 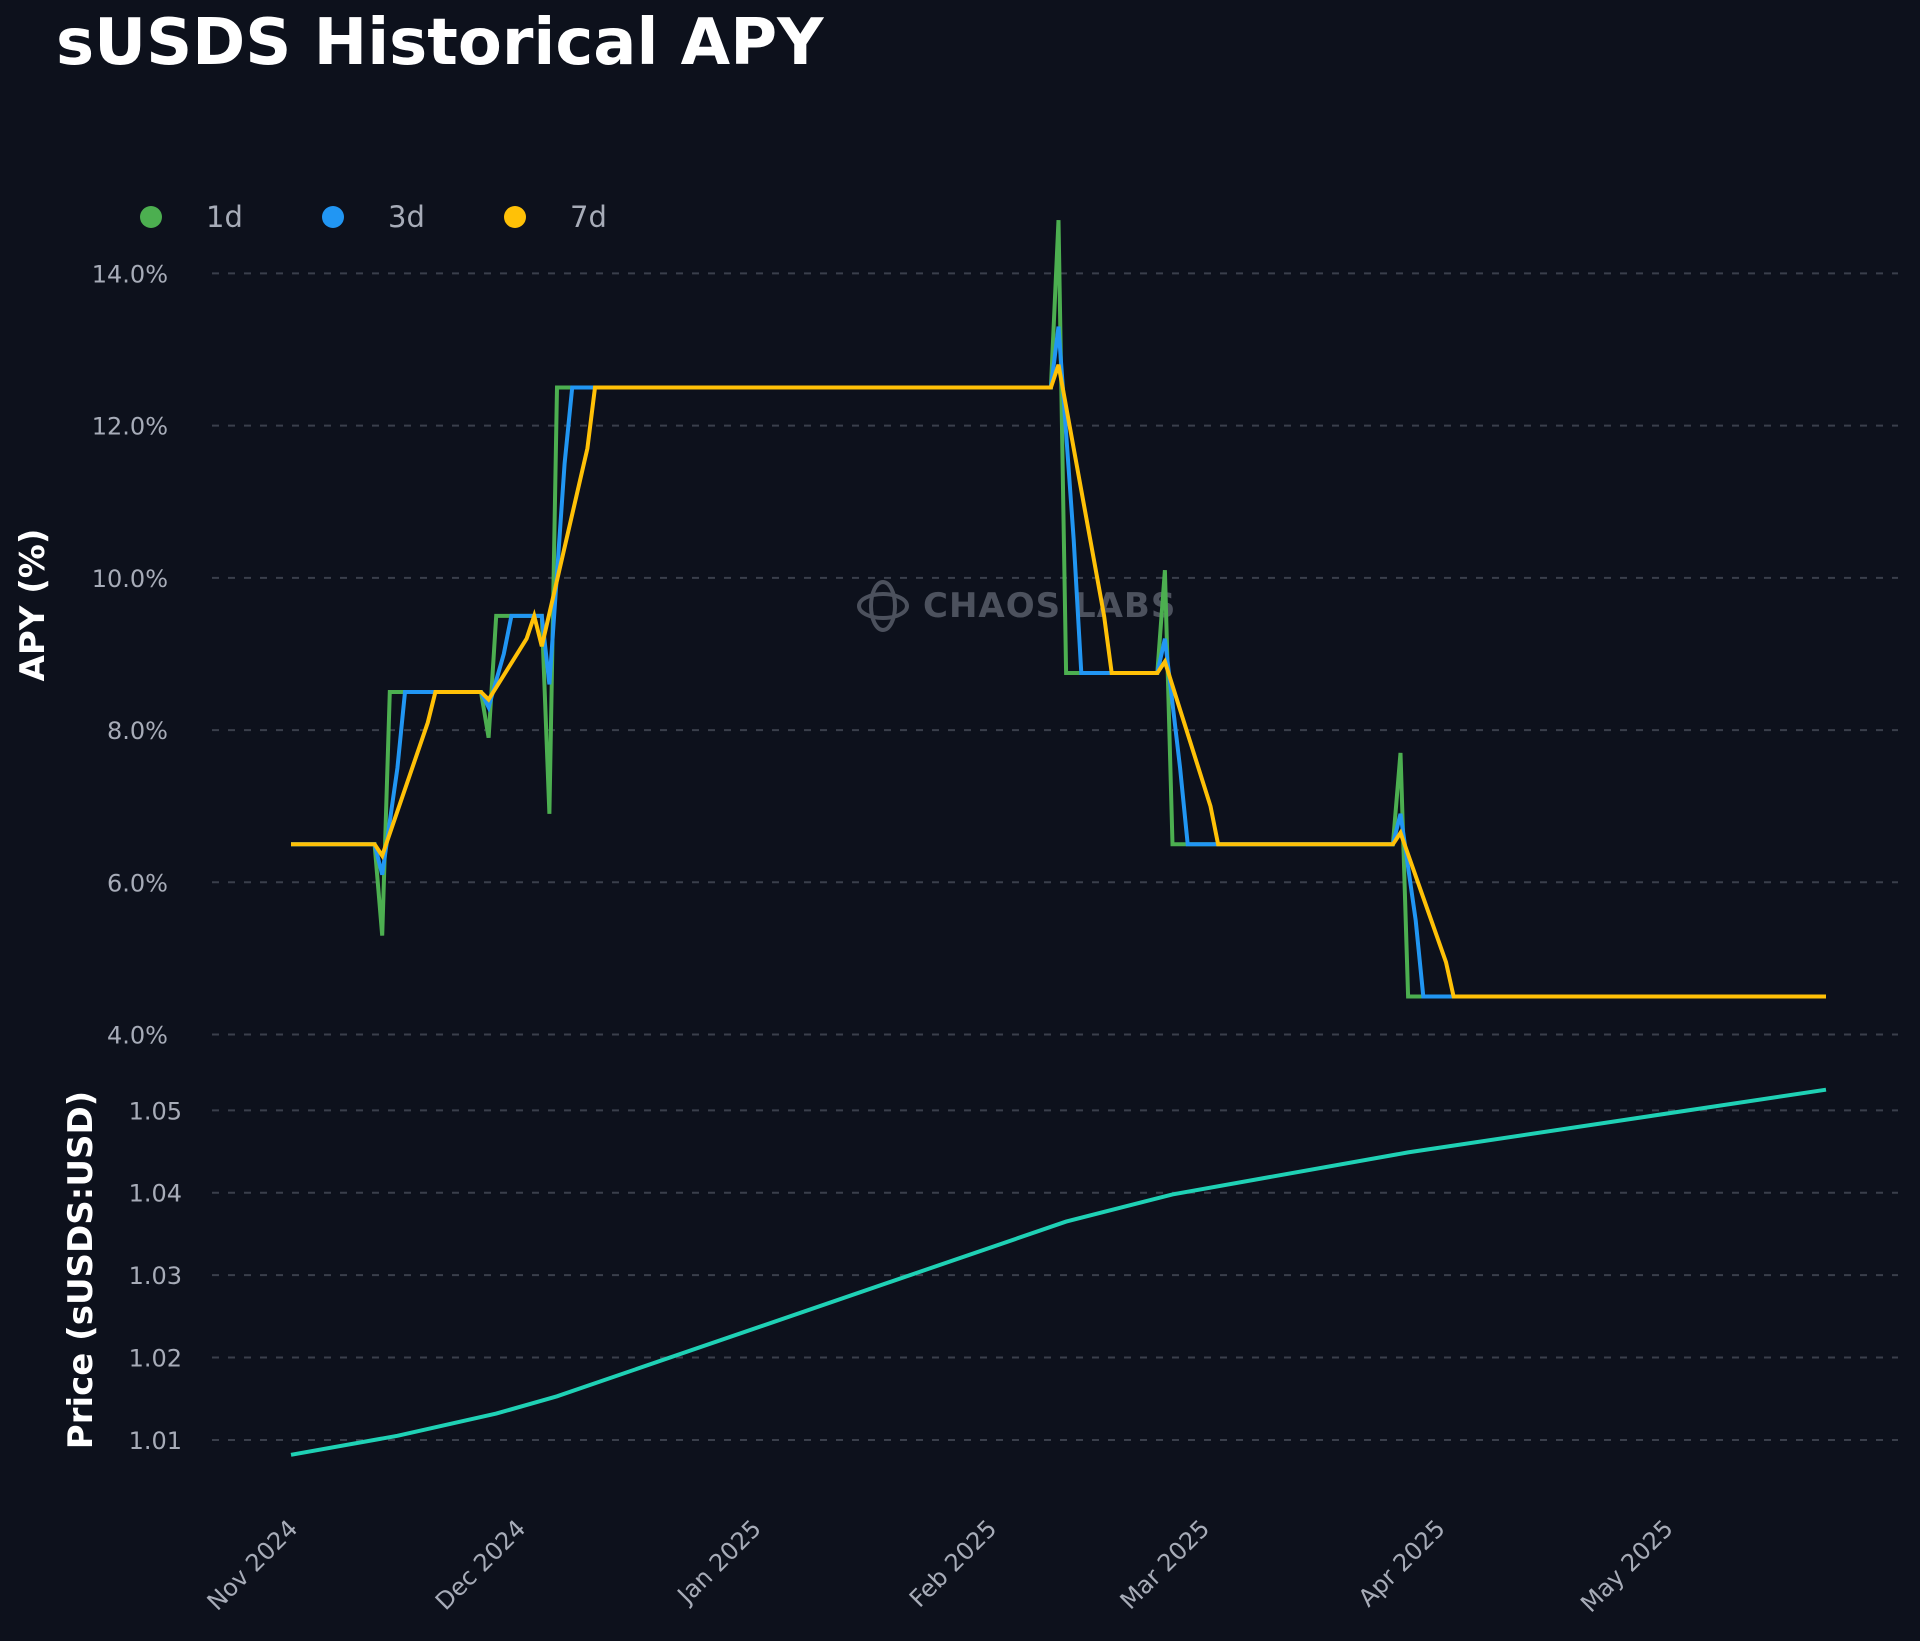 What do you see at coordinates (1050, 606) in the screenshot?
I see `watermark-text: CHAOS LABS` at bounding box center [1050, 606].